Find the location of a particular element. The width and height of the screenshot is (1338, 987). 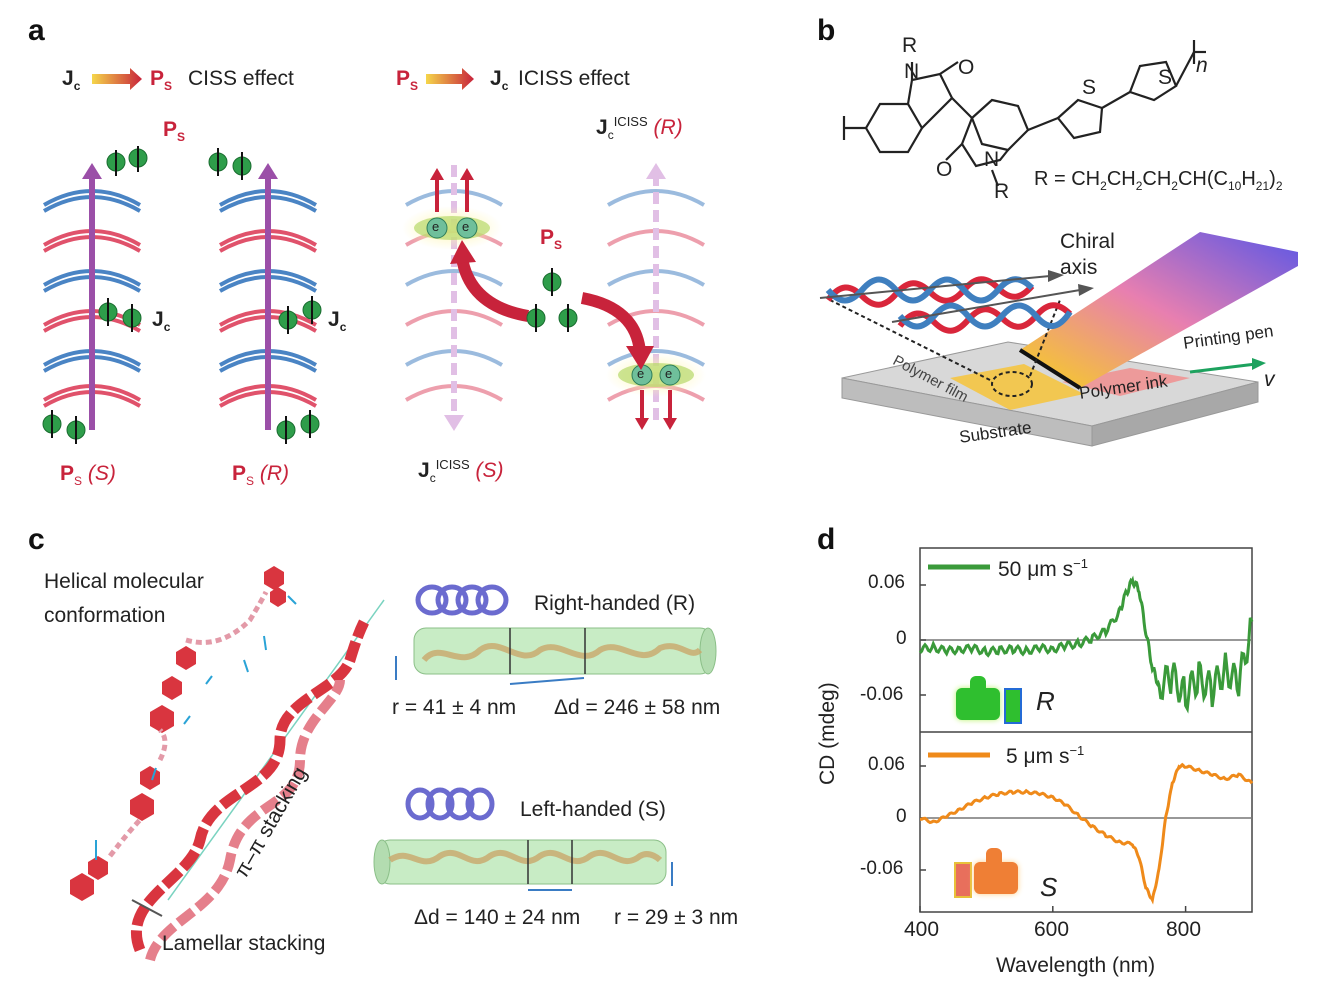

a-header-ps: PS is located at coordinates (161, 80).